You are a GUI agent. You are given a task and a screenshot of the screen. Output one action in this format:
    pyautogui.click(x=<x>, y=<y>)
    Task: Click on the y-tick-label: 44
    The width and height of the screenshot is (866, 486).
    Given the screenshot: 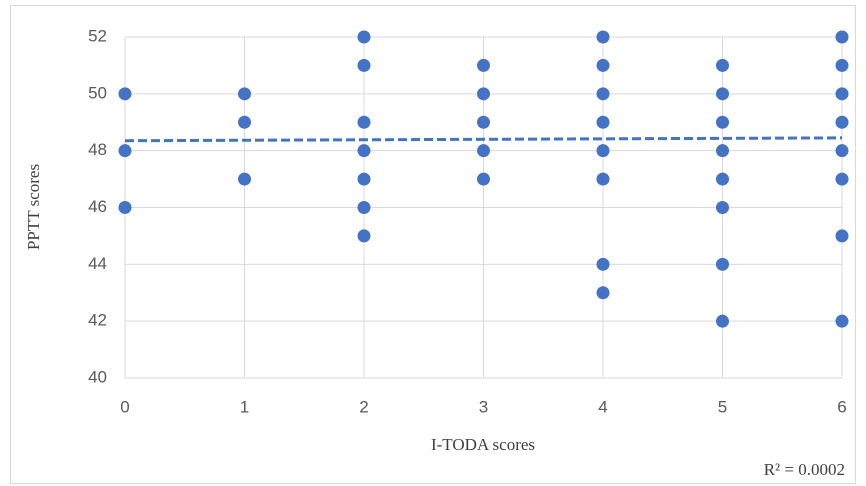 What is the action you would take?
    pyautogui.click(x=97, y=263)
    